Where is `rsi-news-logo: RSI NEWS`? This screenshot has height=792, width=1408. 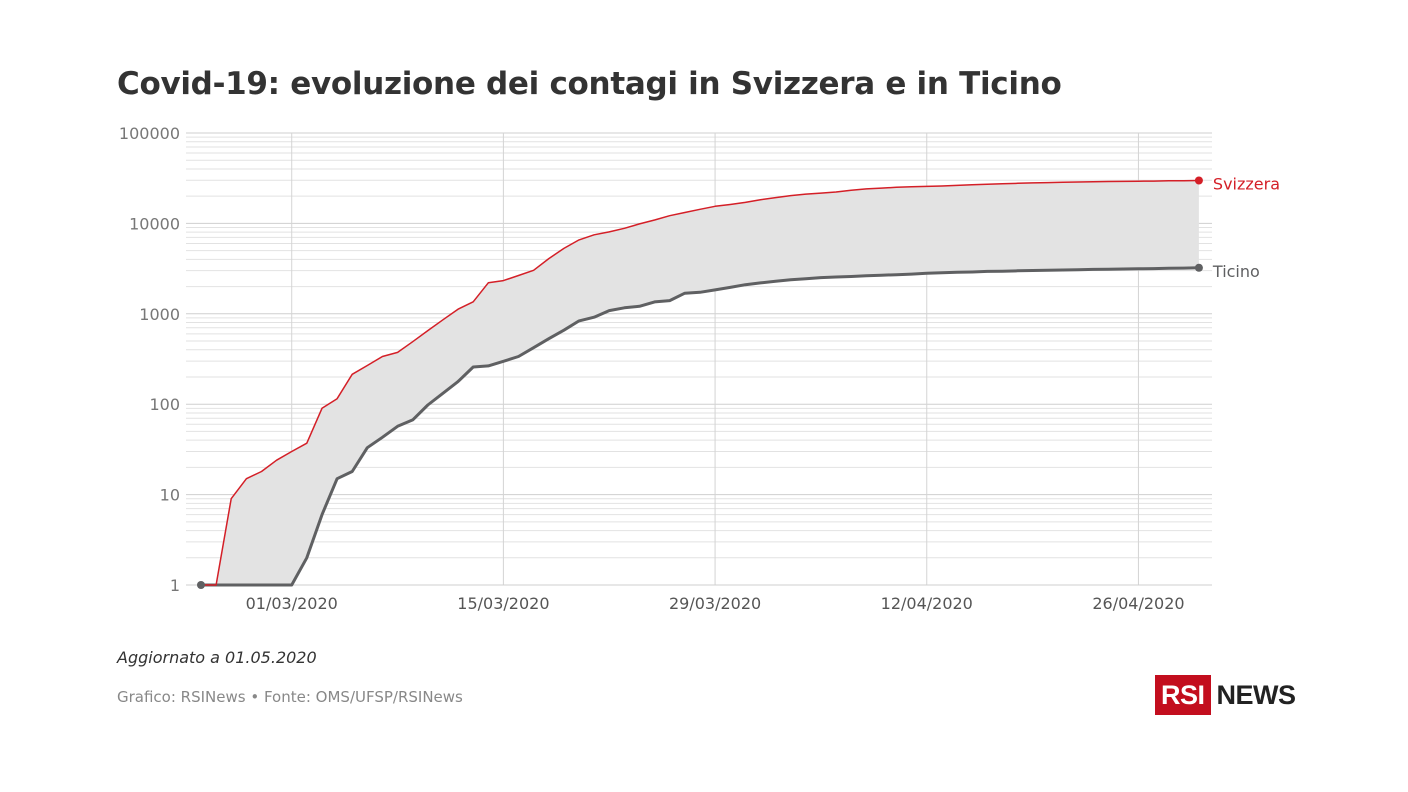 rsi-news-logo: RSI NEWS is located at coordinates (1225, 695).